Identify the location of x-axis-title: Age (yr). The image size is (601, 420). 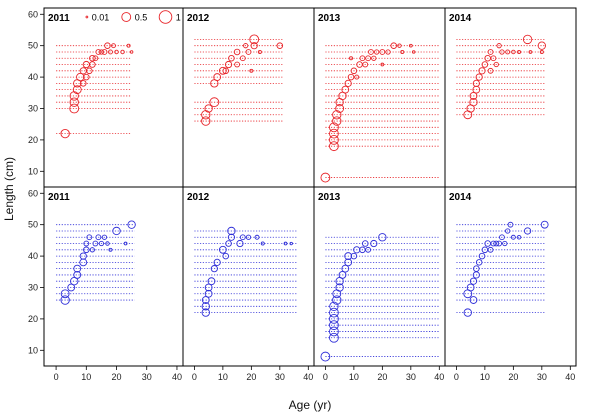
(310, 405).